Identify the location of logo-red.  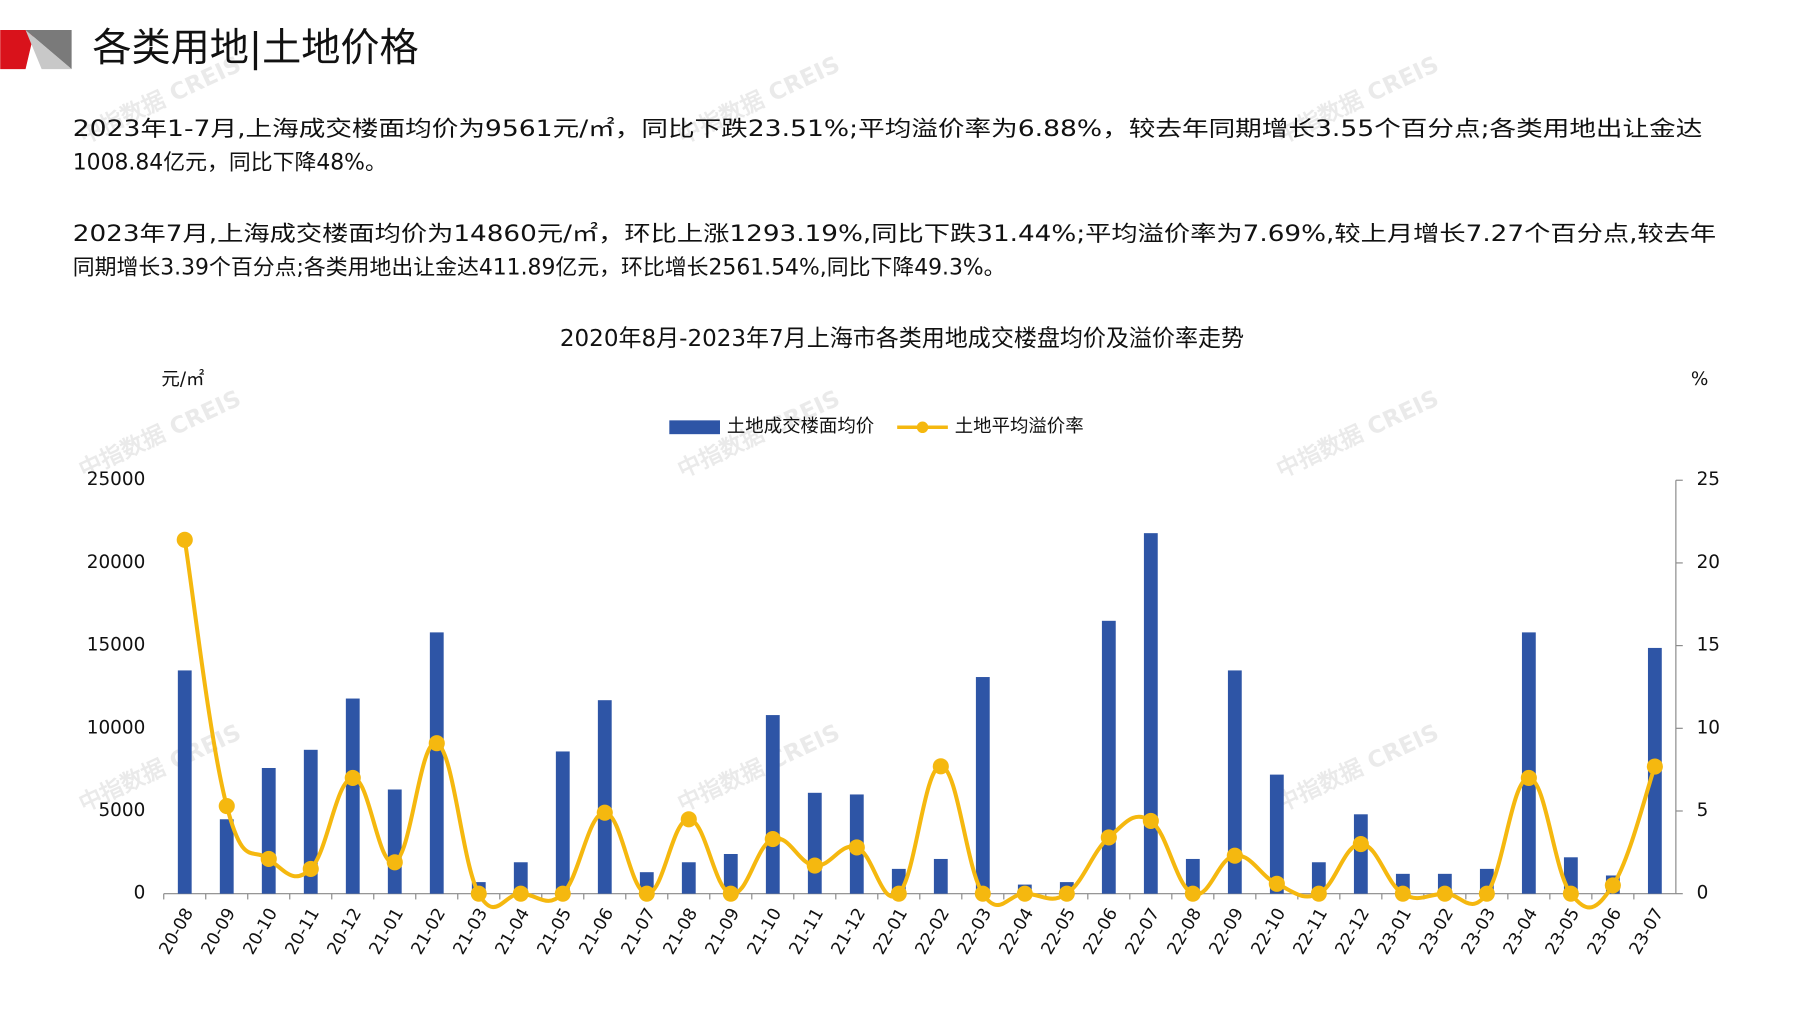
(17, 49).